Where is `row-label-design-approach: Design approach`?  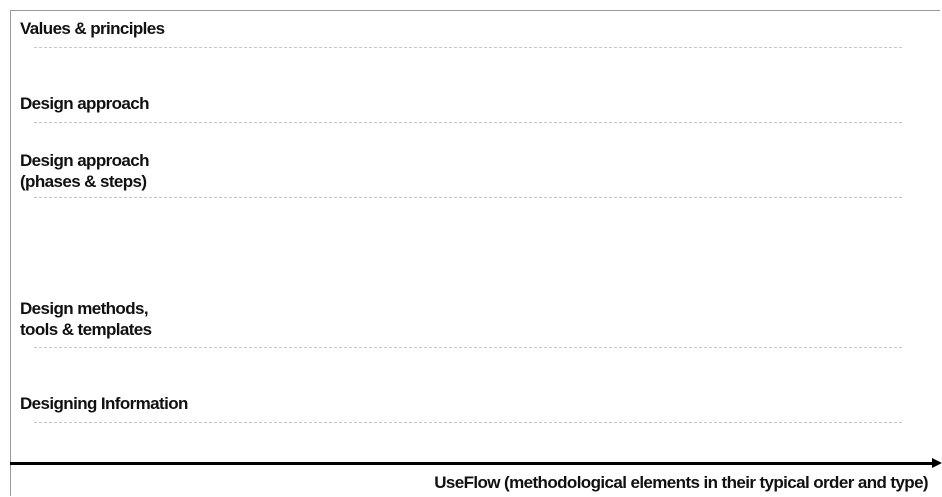 row-label-design-approach: Design approach is located at coordinates (85, 103).